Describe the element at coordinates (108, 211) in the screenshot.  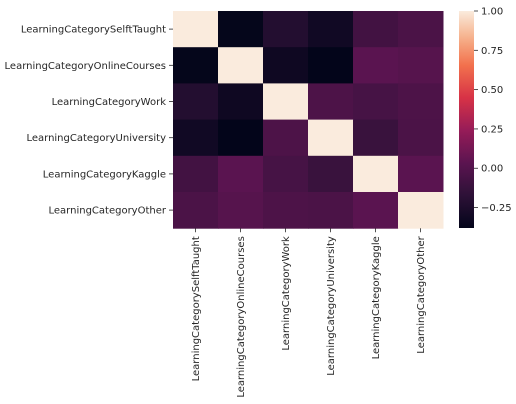
I see `y-tick-label: LearningCategoryOther` at that location.